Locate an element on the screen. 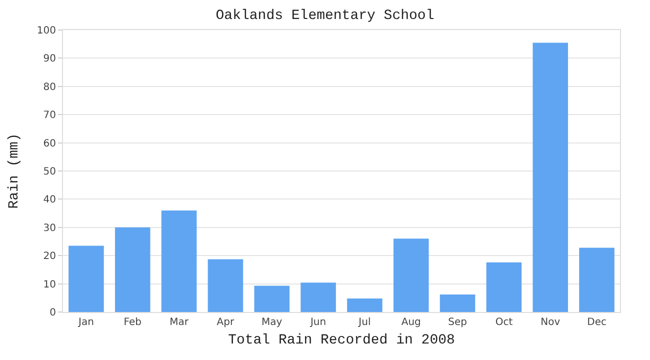 The width and height of the screenshot is (650, 360). y-tick-label: 50 is located at coordinates (49, 172).